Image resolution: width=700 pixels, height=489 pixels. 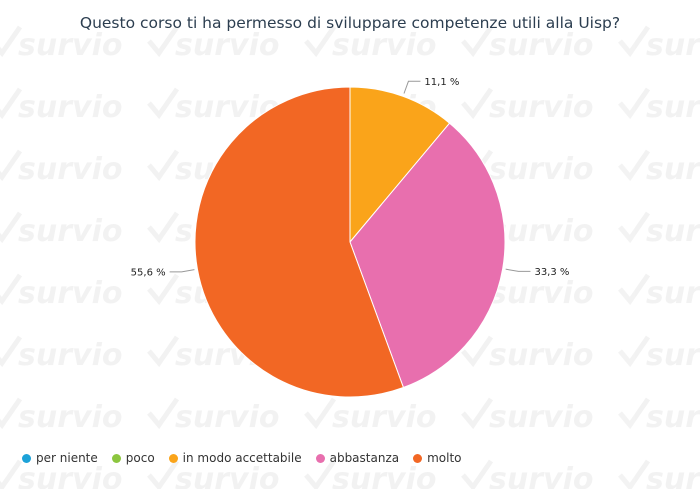 I want to click on legend-label: poco, so click(x=140, y=458).